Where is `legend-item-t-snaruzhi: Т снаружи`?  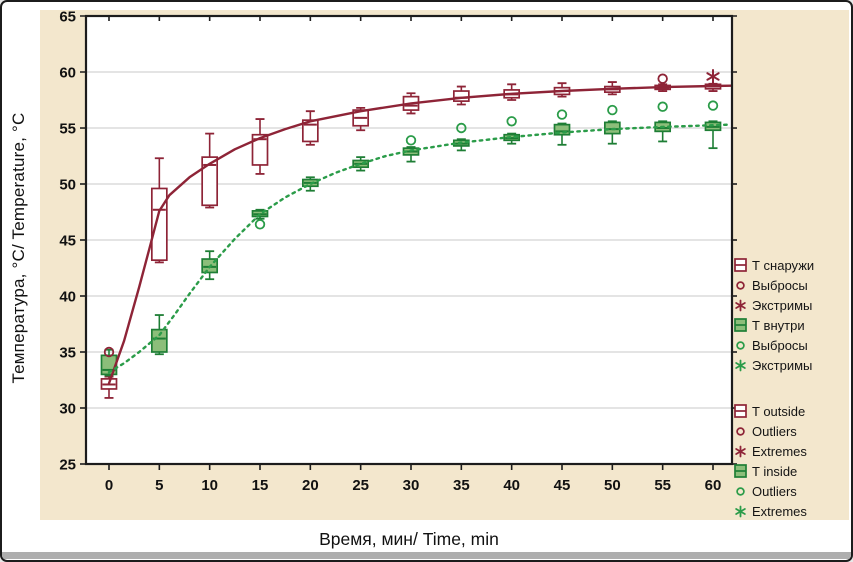
legend-item-t-snaruzhi: Т снаружи is located at coordinates (773, 265).